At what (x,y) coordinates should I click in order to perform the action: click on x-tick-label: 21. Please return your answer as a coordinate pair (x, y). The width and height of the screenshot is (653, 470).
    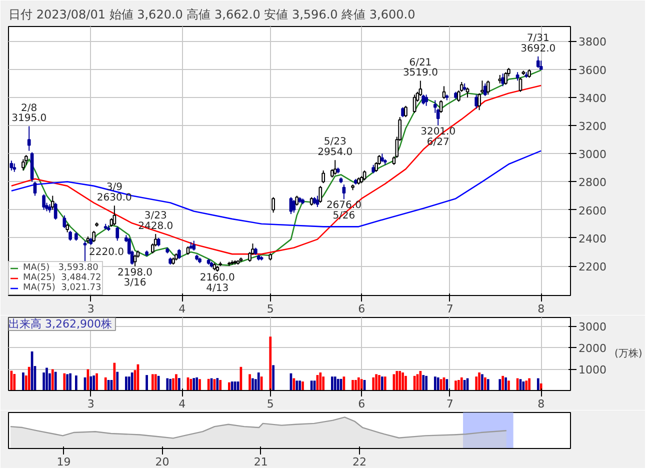
    Looking at the image, I should click on (261, 462).